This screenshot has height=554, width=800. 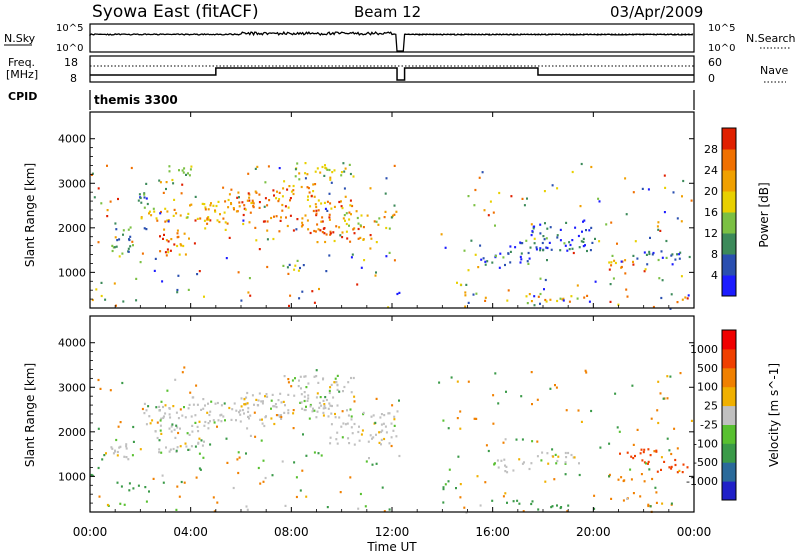 I want to click on nsearch-label: N.Search, so click(x=771, y=38).